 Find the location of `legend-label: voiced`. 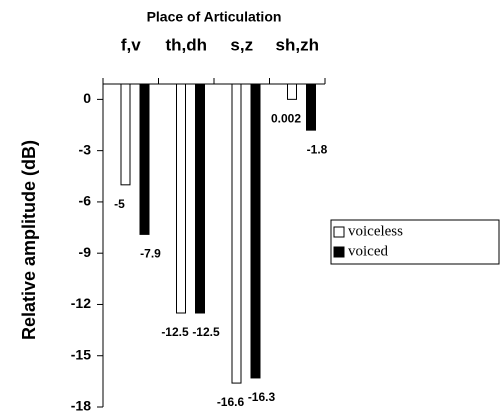

legend-label: voiced is located at coordinates (368, 251).